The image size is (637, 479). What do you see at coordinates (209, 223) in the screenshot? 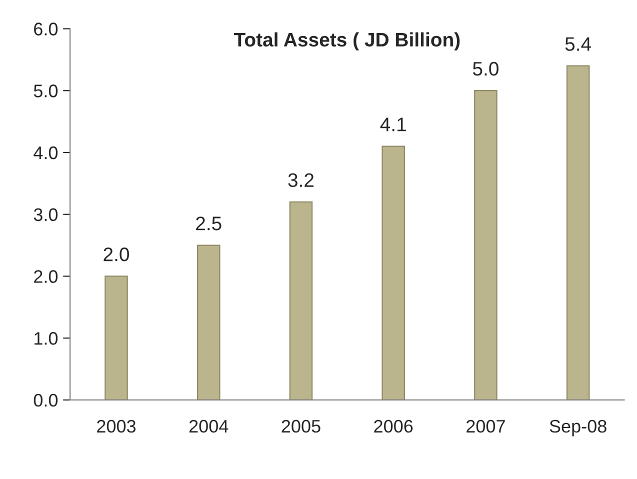
I see `data-label: 2.5` at bounding box center [209, 223].